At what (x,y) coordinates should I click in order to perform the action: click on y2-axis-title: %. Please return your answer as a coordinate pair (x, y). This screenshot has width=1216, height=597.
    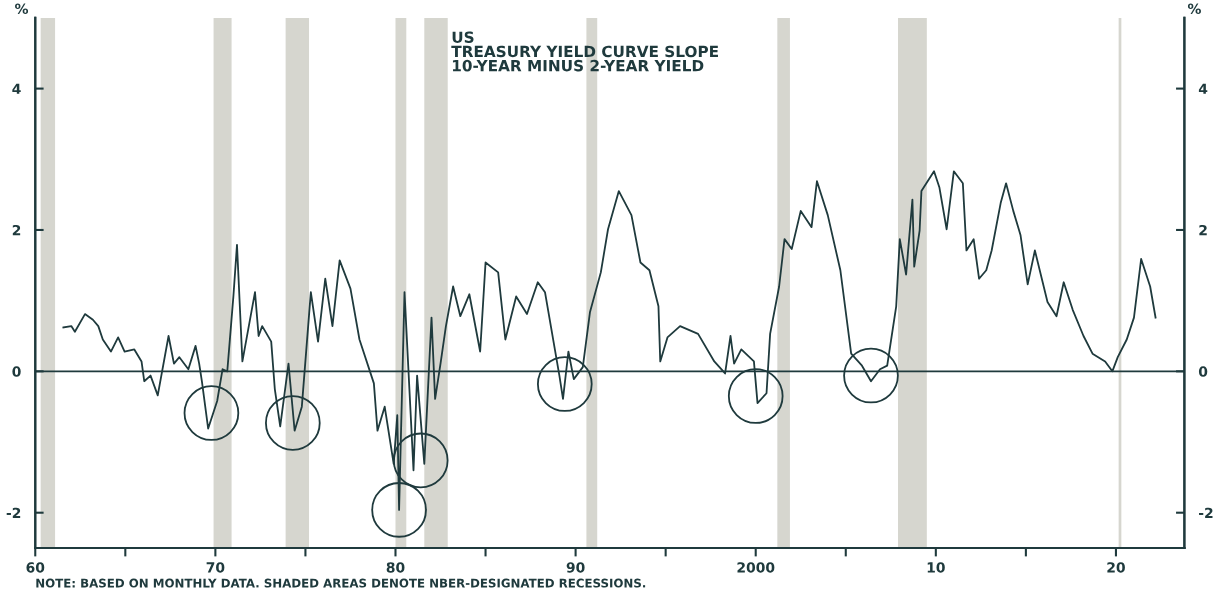
    Looking at the image, I should click on (1194, 9).